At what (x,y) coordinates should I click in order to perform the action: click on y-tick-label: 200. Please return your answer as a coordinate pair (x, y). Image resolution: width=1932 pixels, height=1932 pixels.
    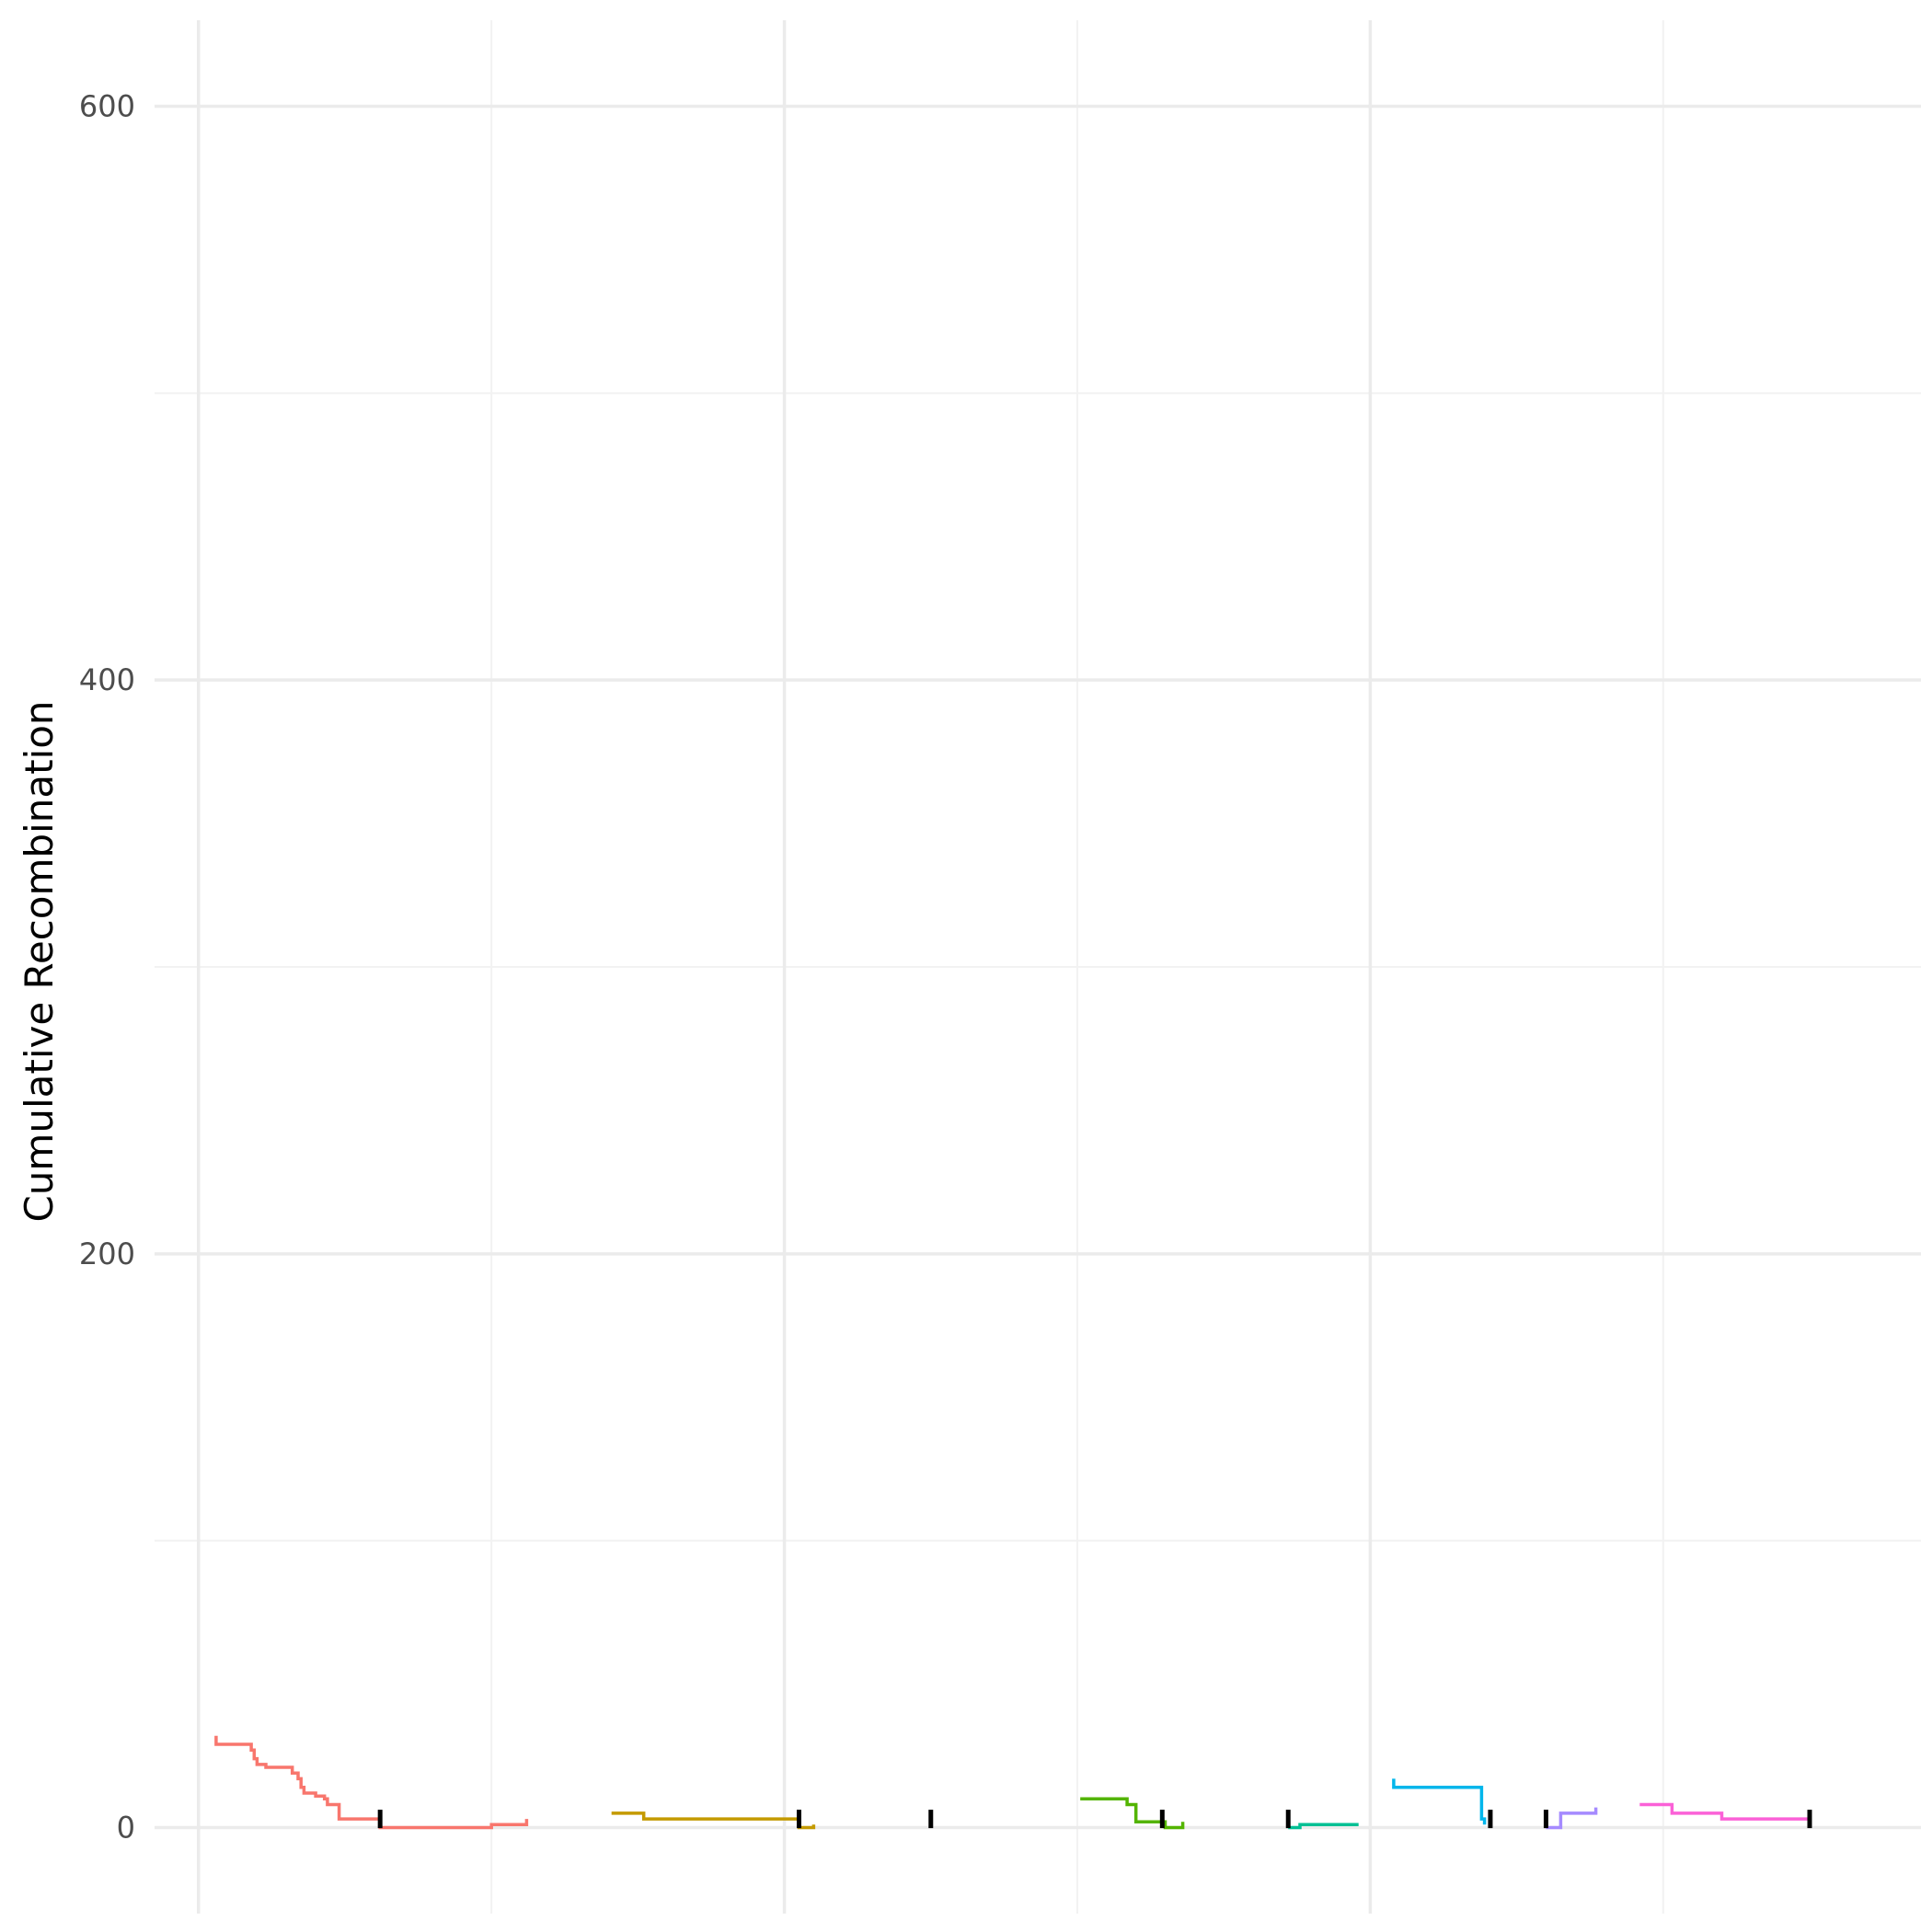
    Looking at the image, I should click on (107, 1253).